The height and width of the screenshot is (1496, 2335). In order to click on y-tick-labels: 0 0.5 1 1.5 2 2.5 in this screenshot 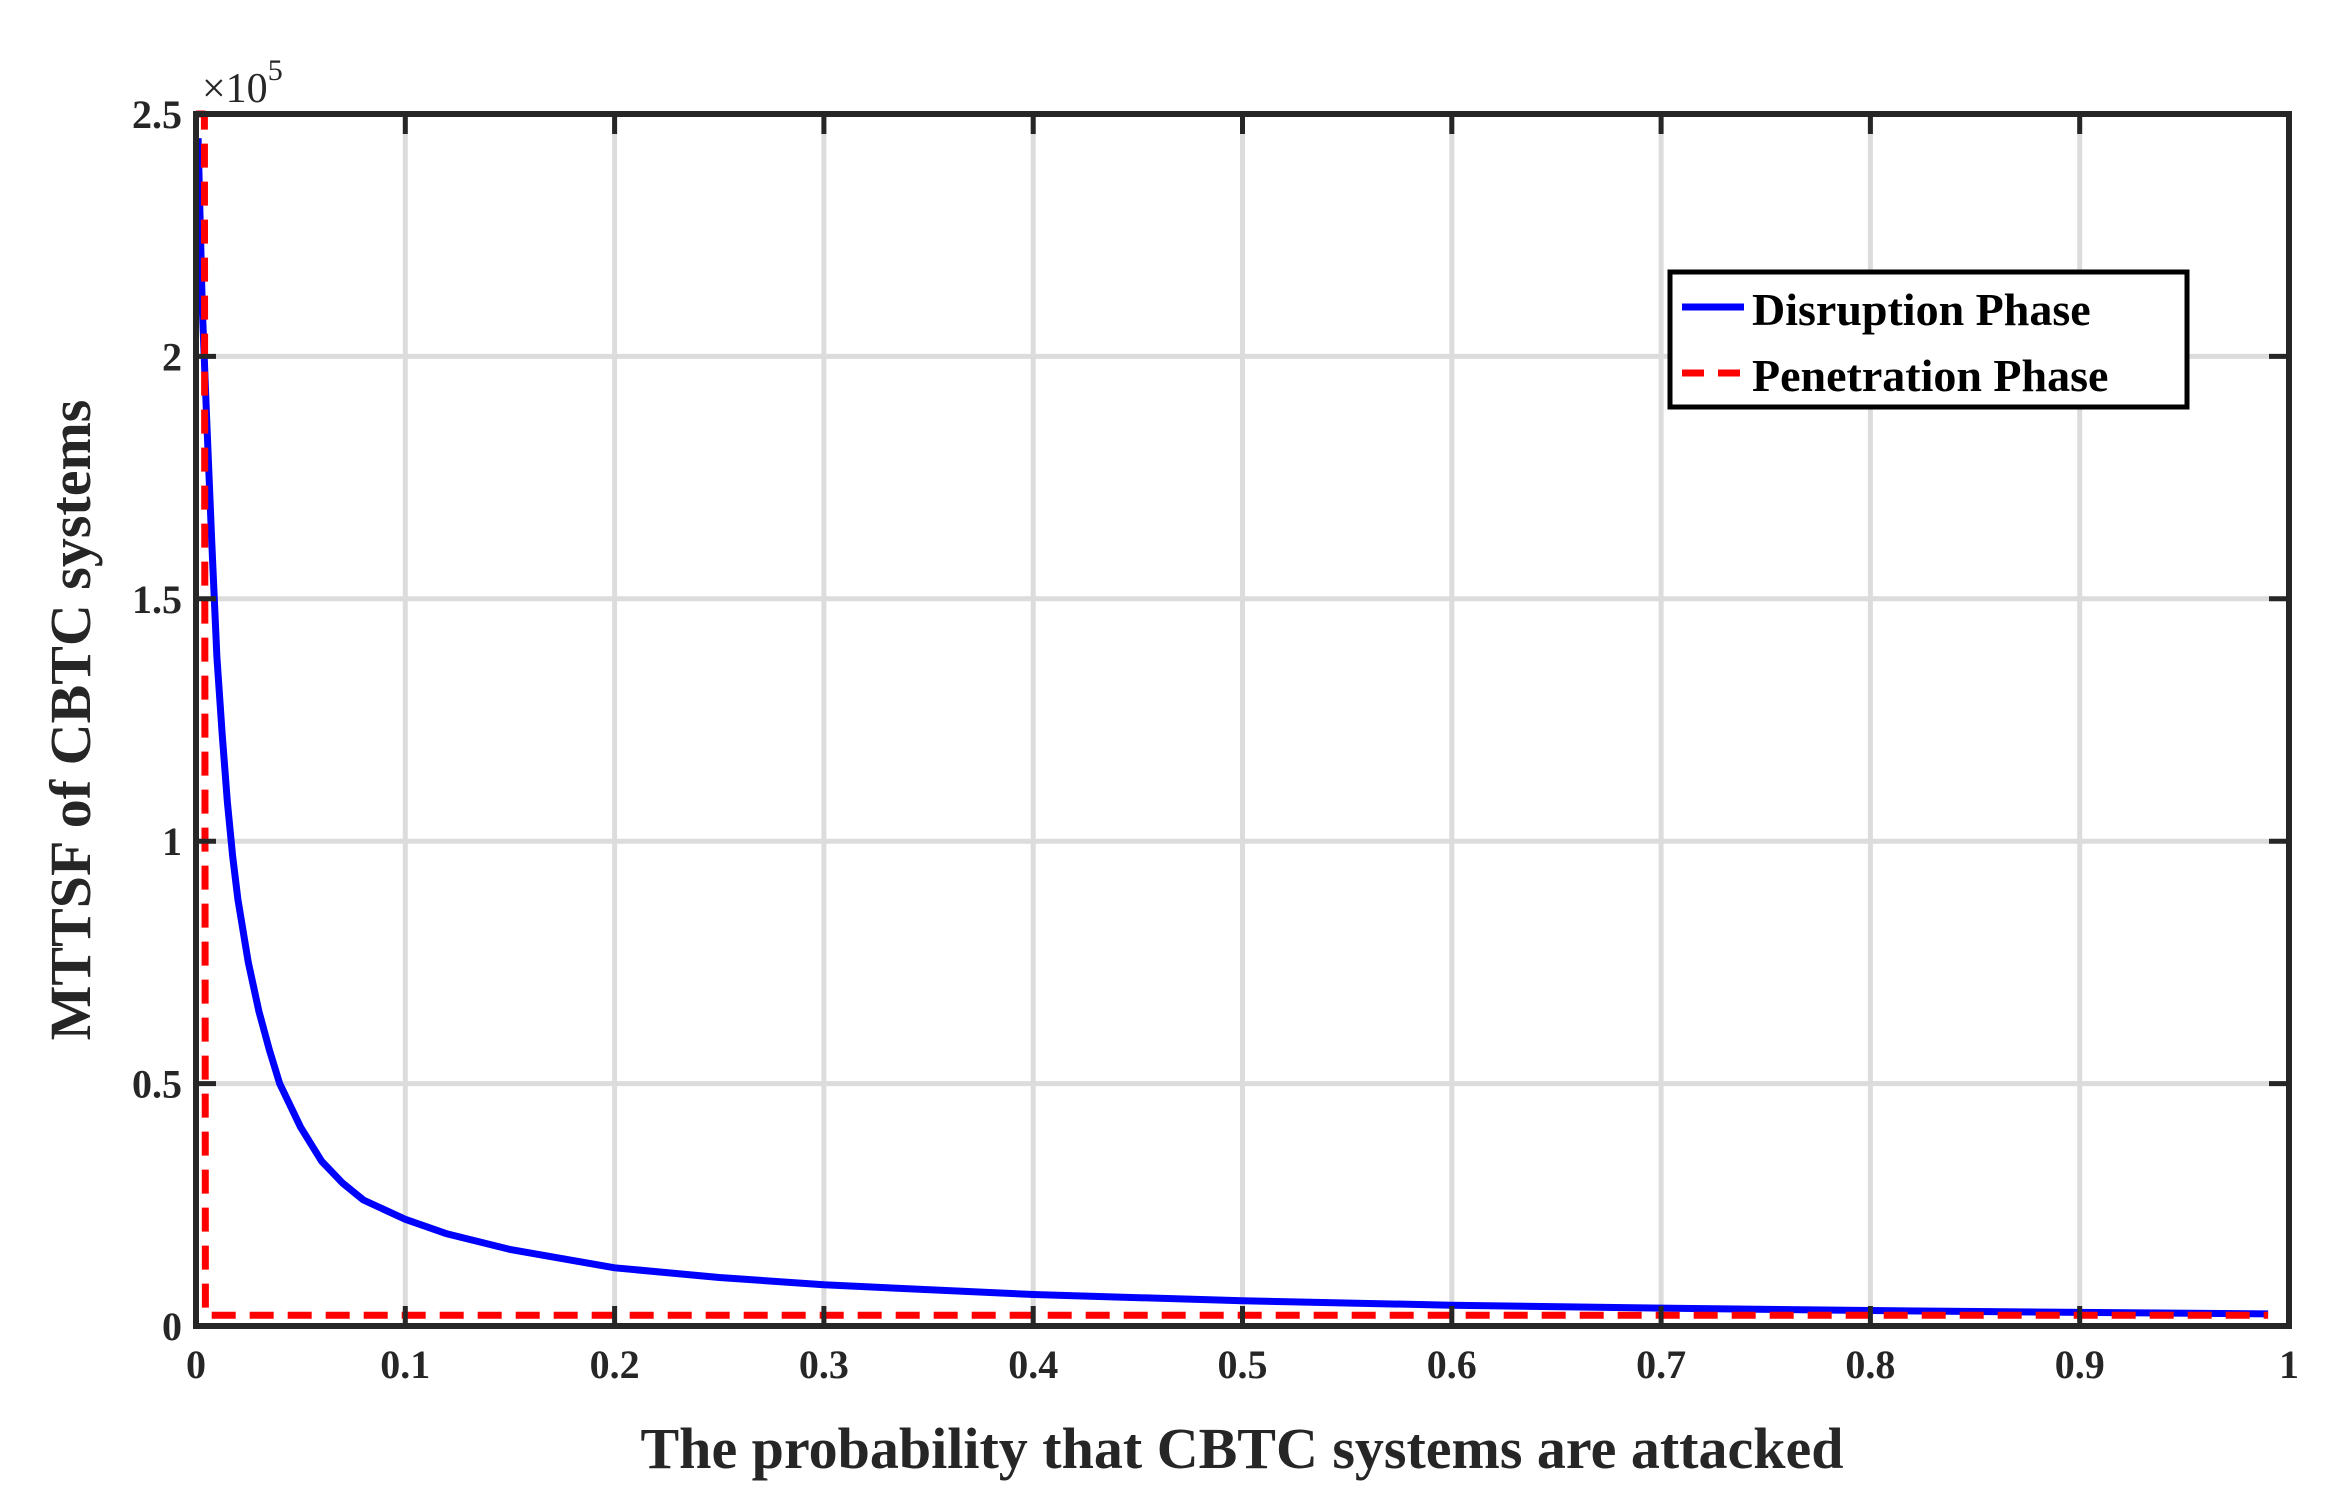, I will do `click(157, 720)`.